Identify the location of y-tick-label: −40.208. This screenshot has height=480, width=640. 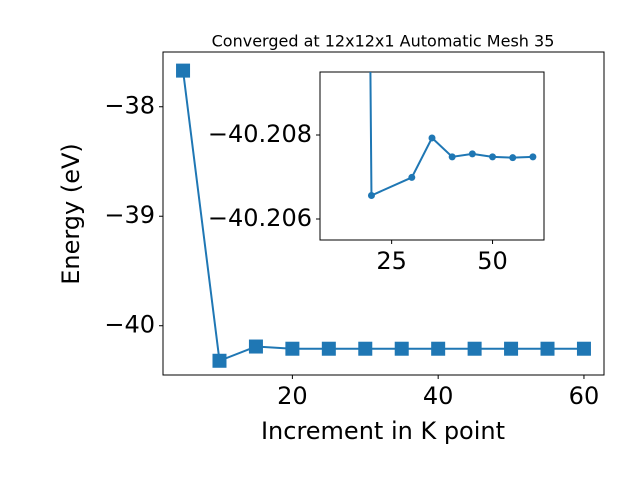
(260, 134).